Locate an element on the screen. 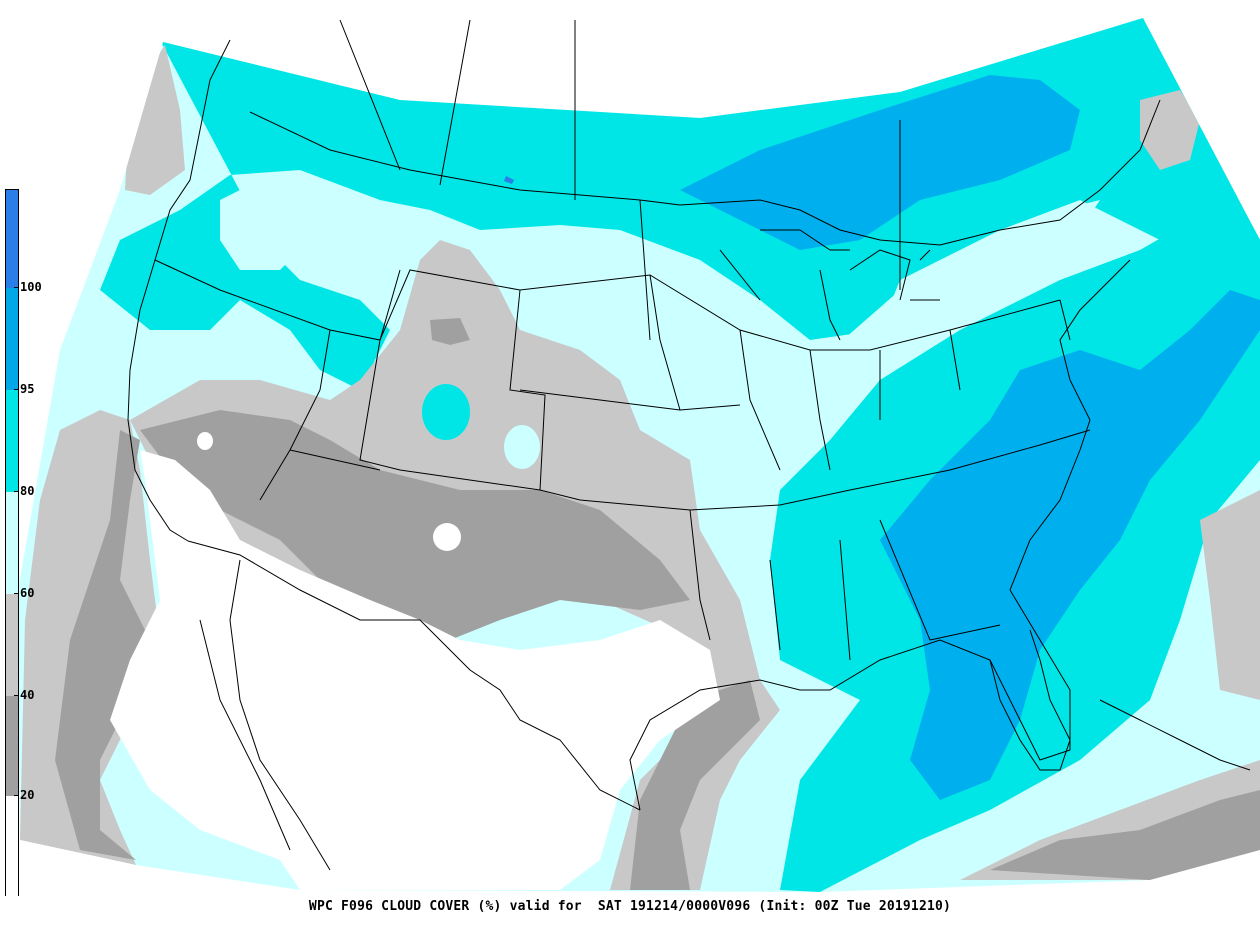 This screenshot has width=1260, height=945. west-coast is located at coordinates (179, 290).